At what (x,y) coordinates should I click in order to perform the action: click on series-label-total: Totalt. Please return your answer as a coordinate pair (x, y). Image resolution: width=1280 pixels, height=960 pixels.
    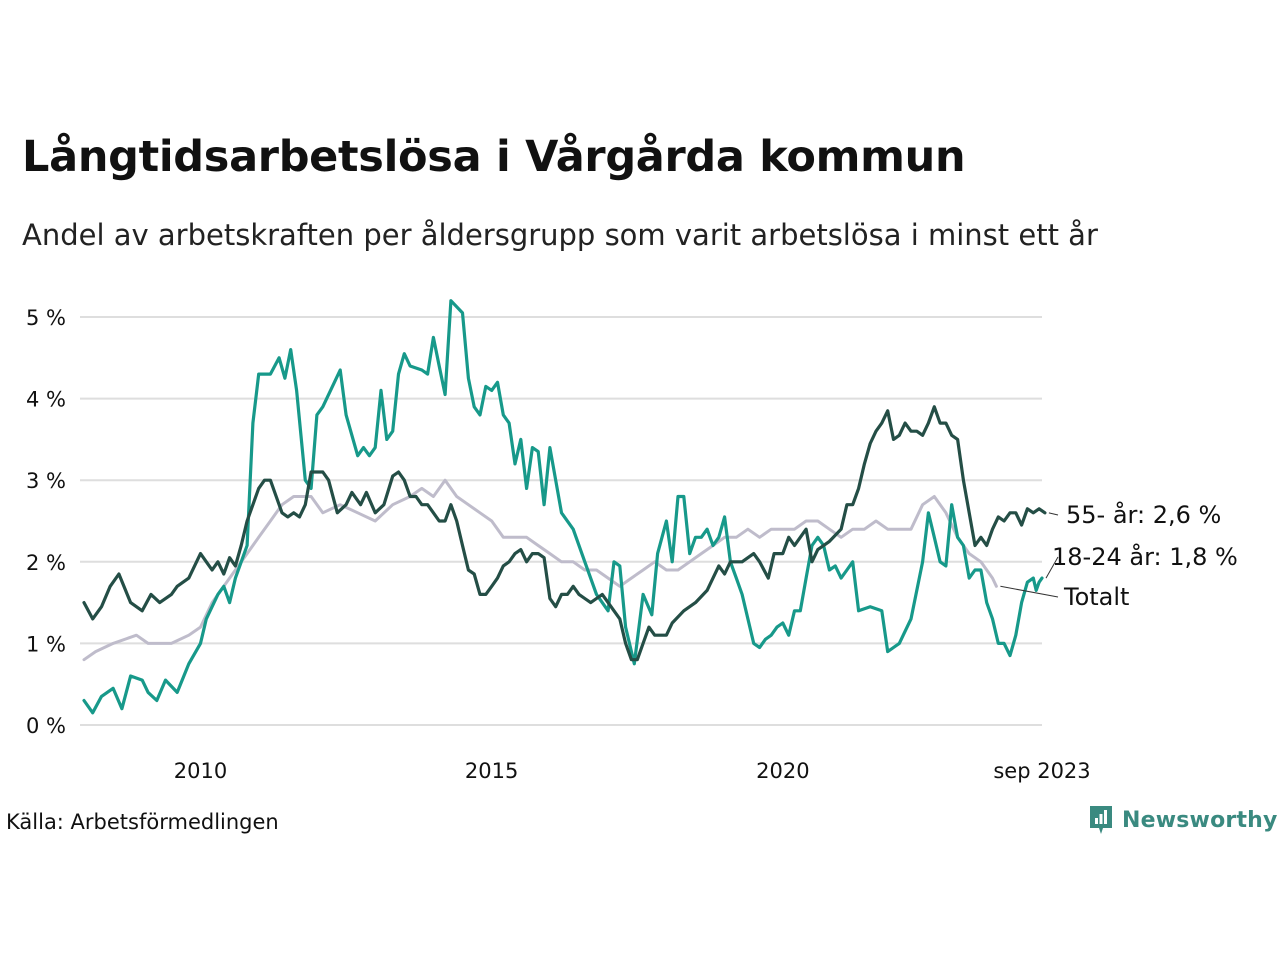
    Looking at the image, I should click on (1096, 597).